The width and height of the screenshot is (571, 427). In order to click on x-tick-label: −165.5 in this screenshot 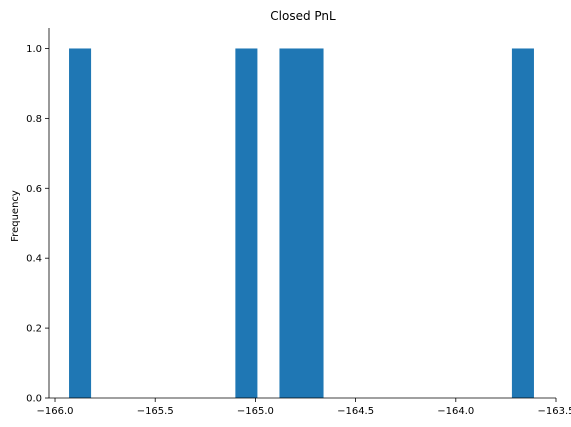, I will do `click(155, 411)`.